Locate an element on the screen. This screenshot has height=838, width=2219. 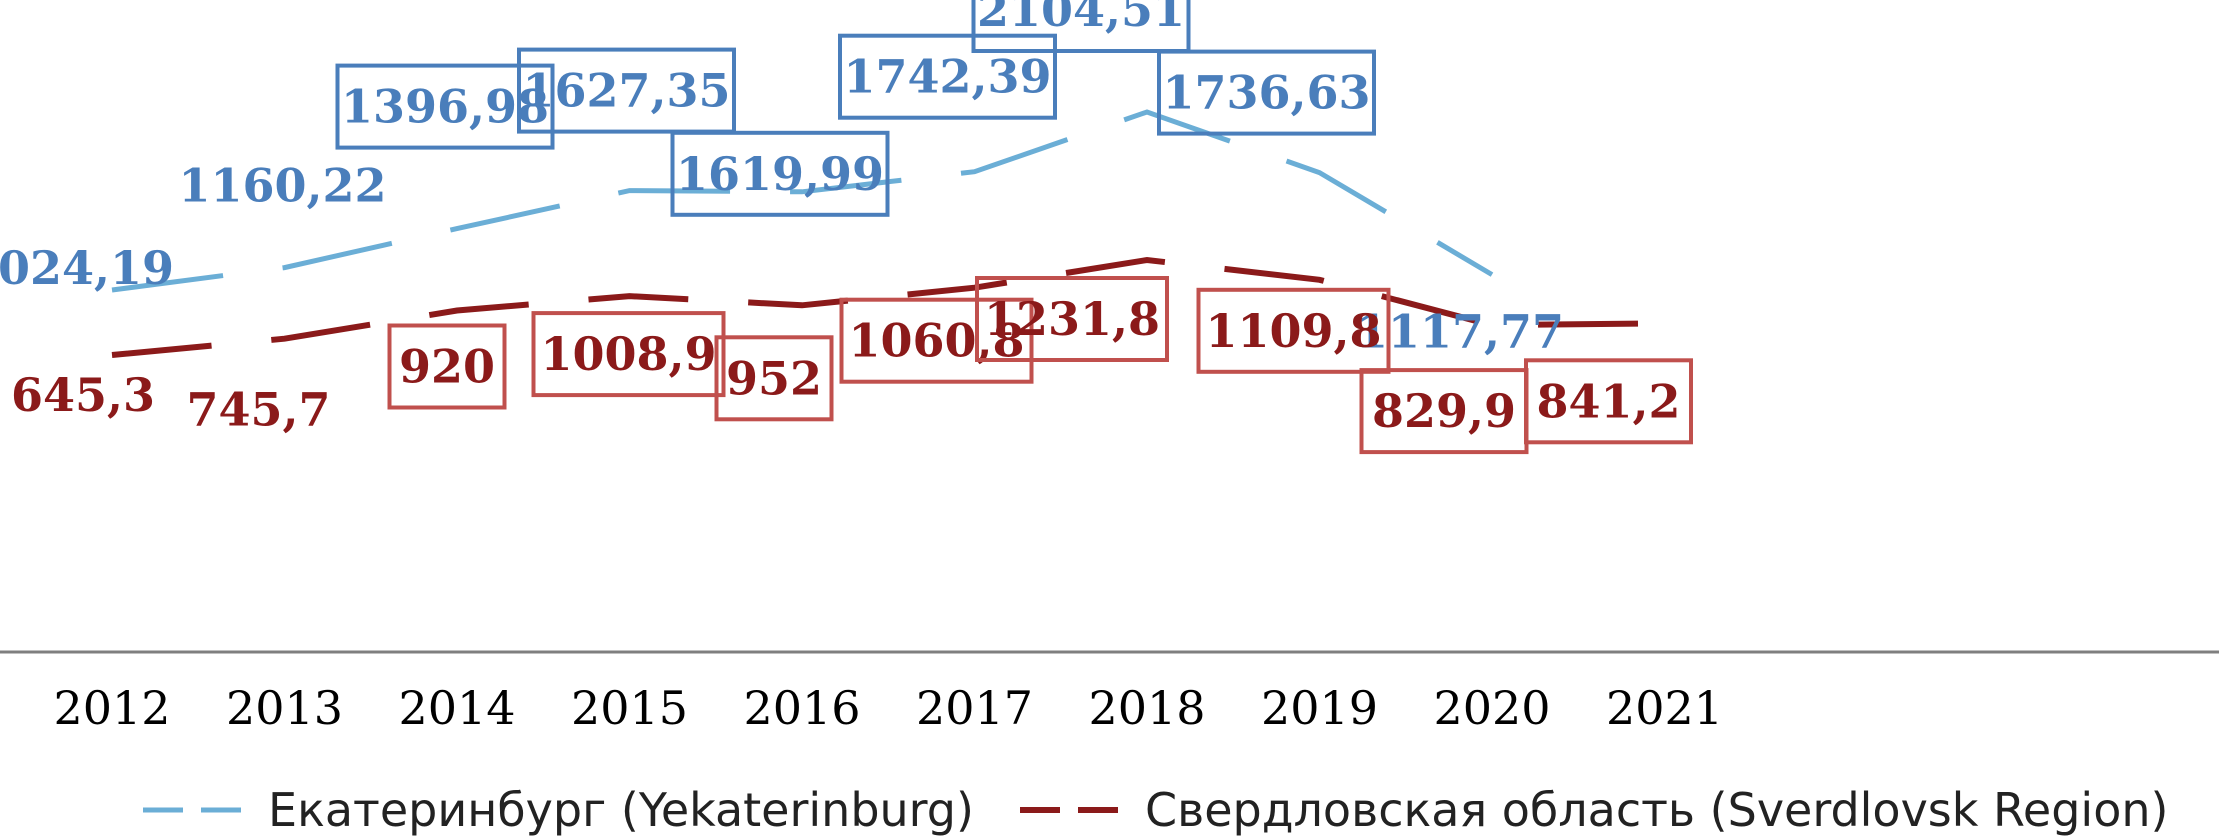
label-box-s2-2021 is located at coordinates (1608, 401).